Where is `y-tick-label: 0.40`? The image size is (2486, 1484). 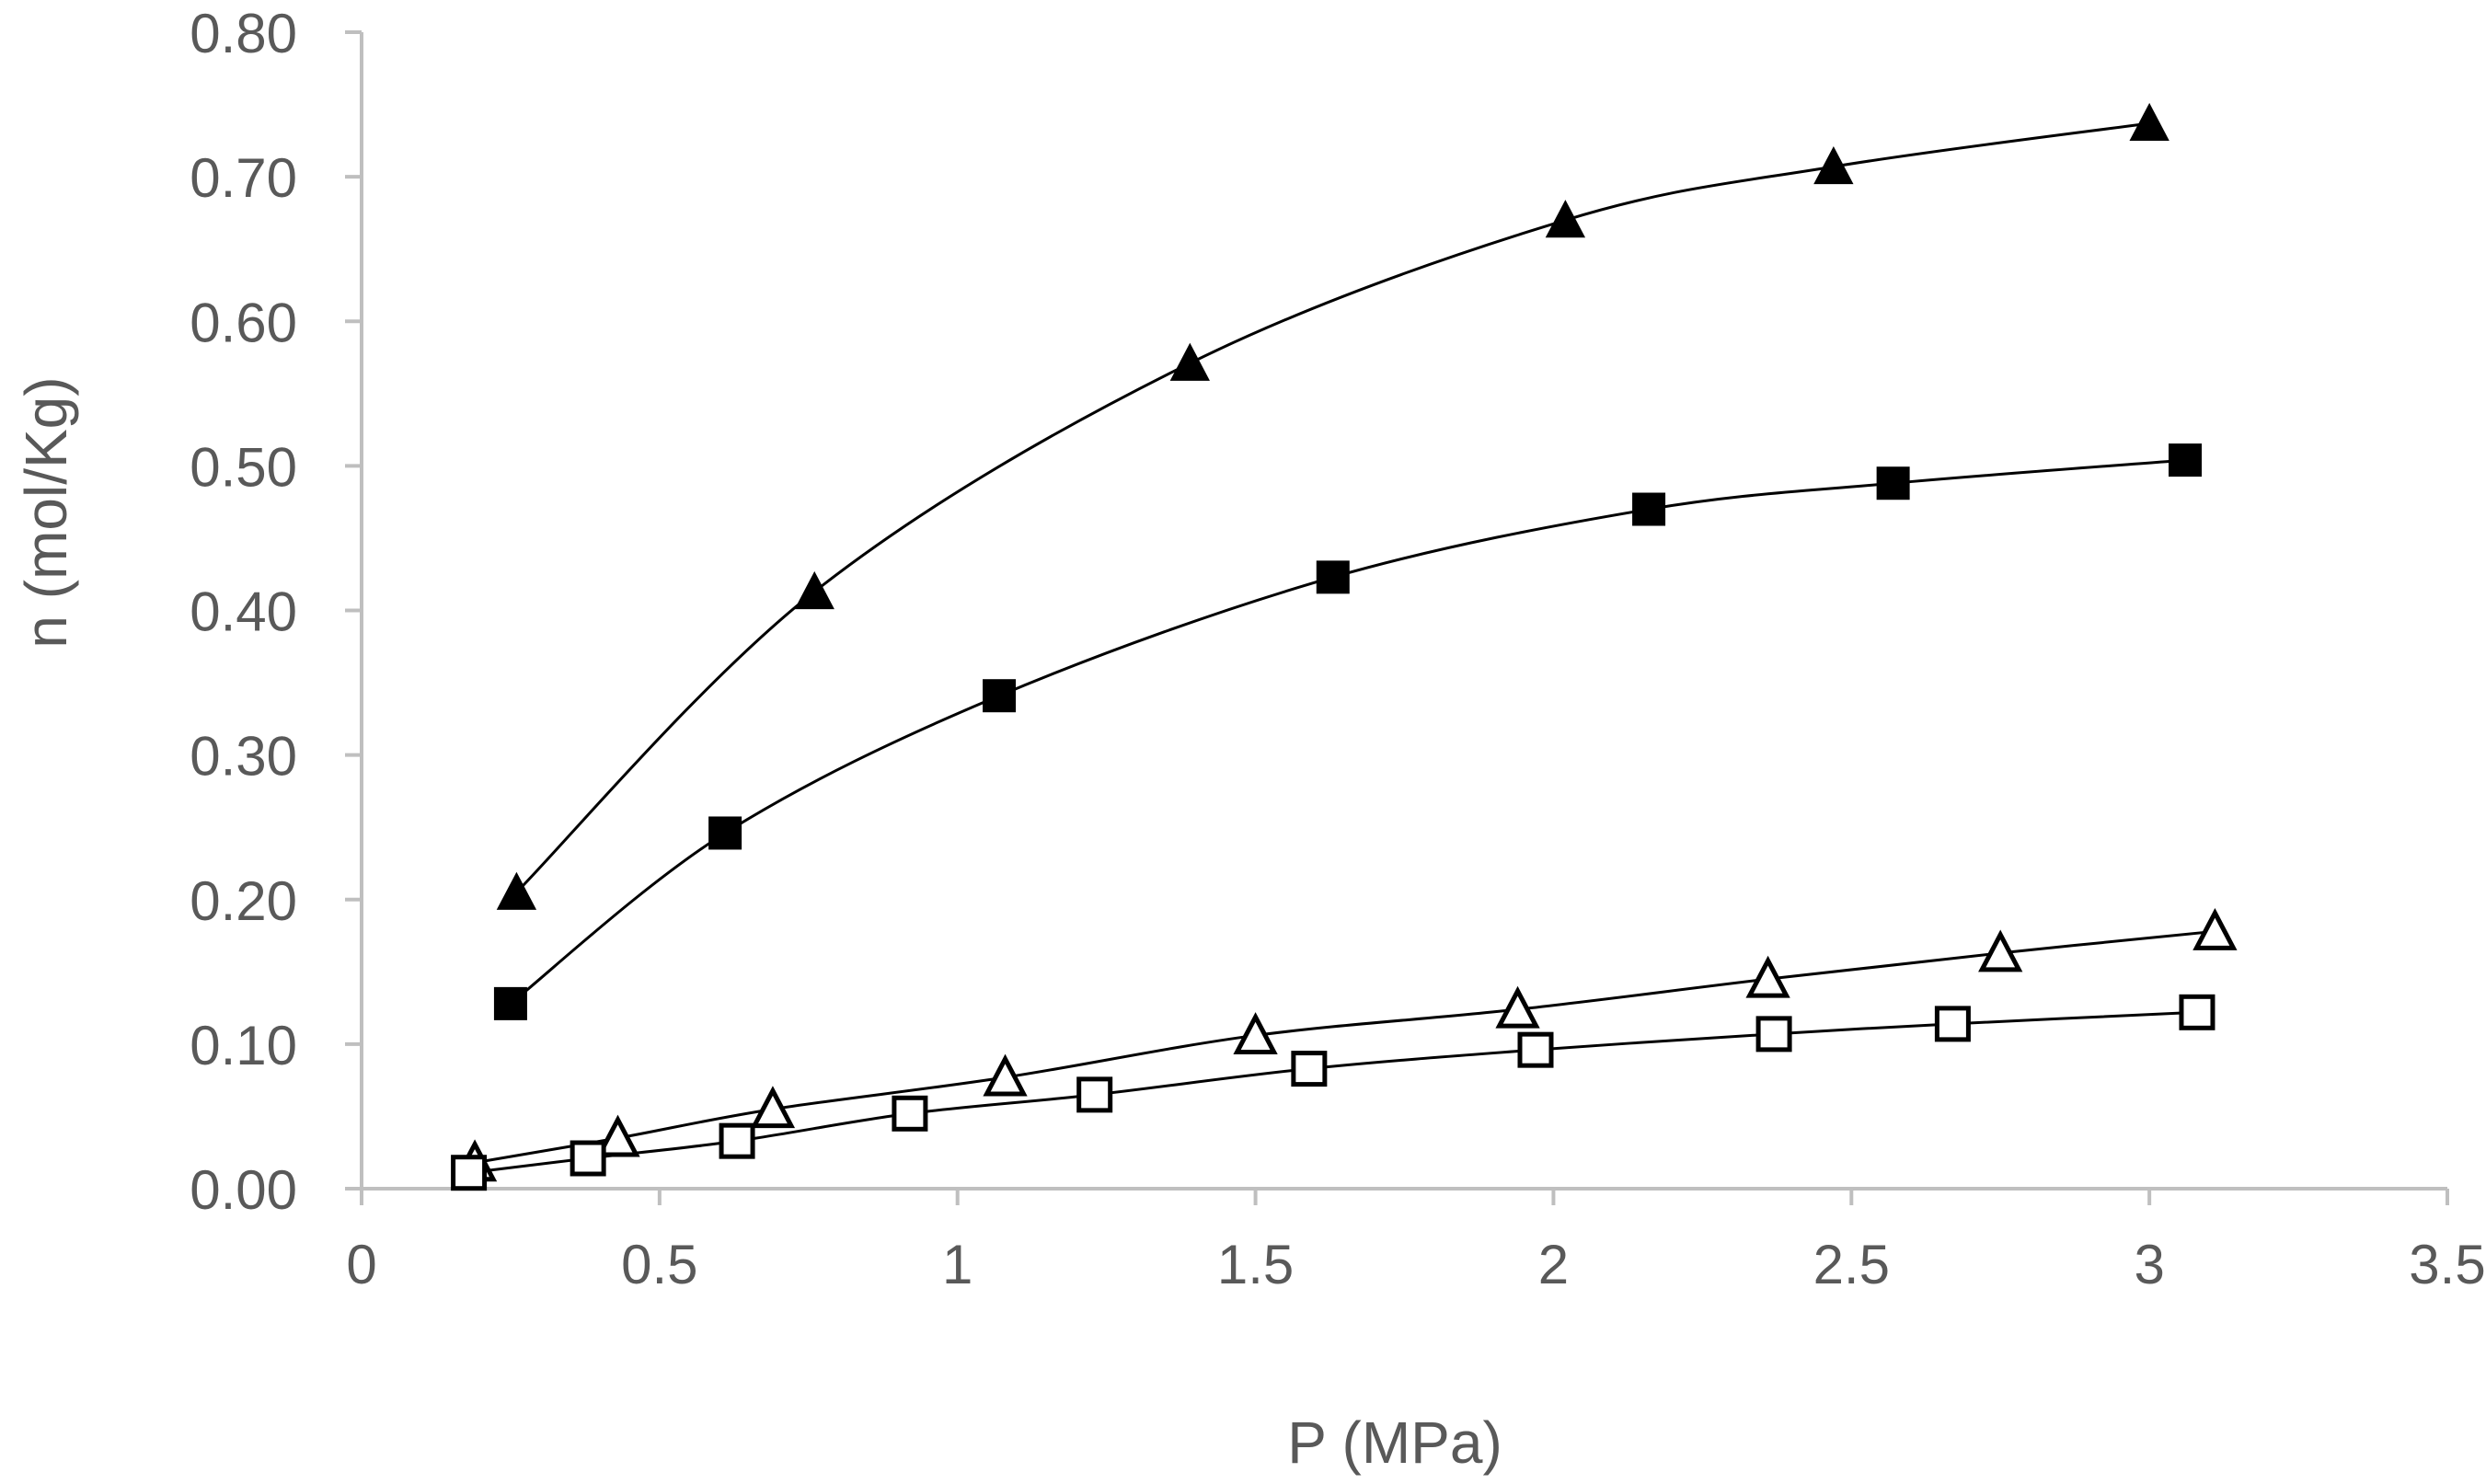 y-tick-label: 0.40 is located at coordinates (243, 612).